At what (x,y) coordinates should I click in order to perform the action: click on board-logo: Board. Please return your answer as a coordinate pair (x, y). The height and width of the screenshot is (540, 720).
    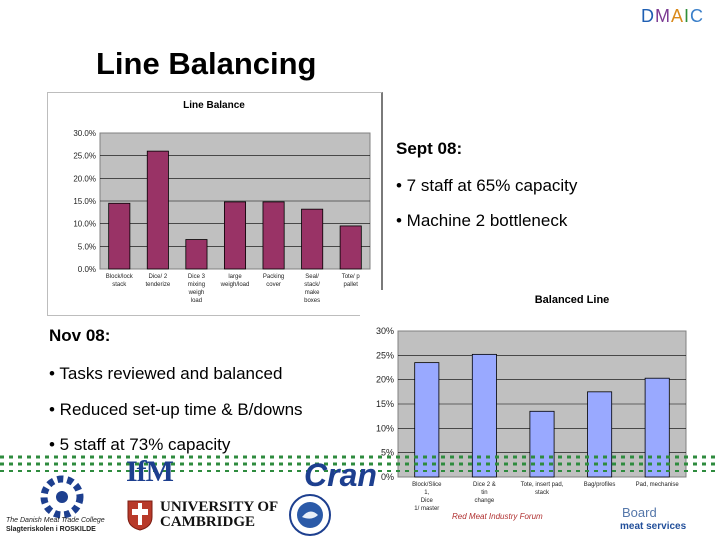
    Looking at the image, I should click on (639, 512).